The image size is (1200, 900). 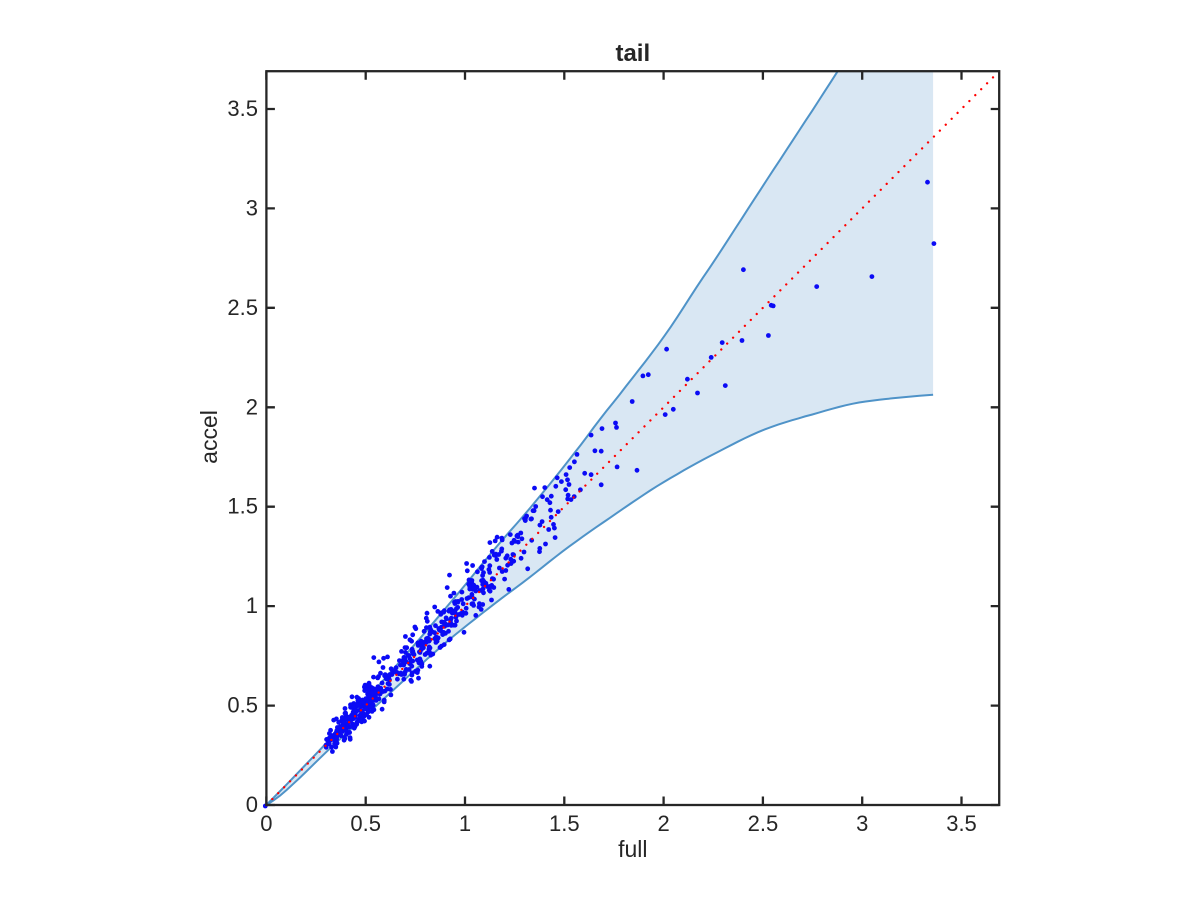 What do you see at coordinates (209, 437) in the screenshot?
I see `svg-text: accel` at bounding box center [209, 437].